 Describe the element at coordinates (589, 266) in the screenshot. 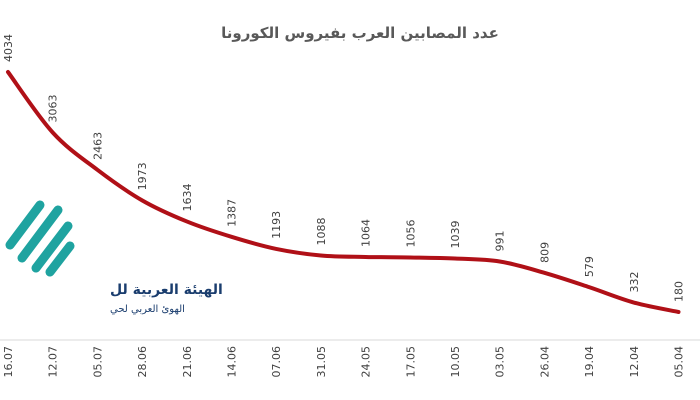

I see `data-label: 579` at that location.